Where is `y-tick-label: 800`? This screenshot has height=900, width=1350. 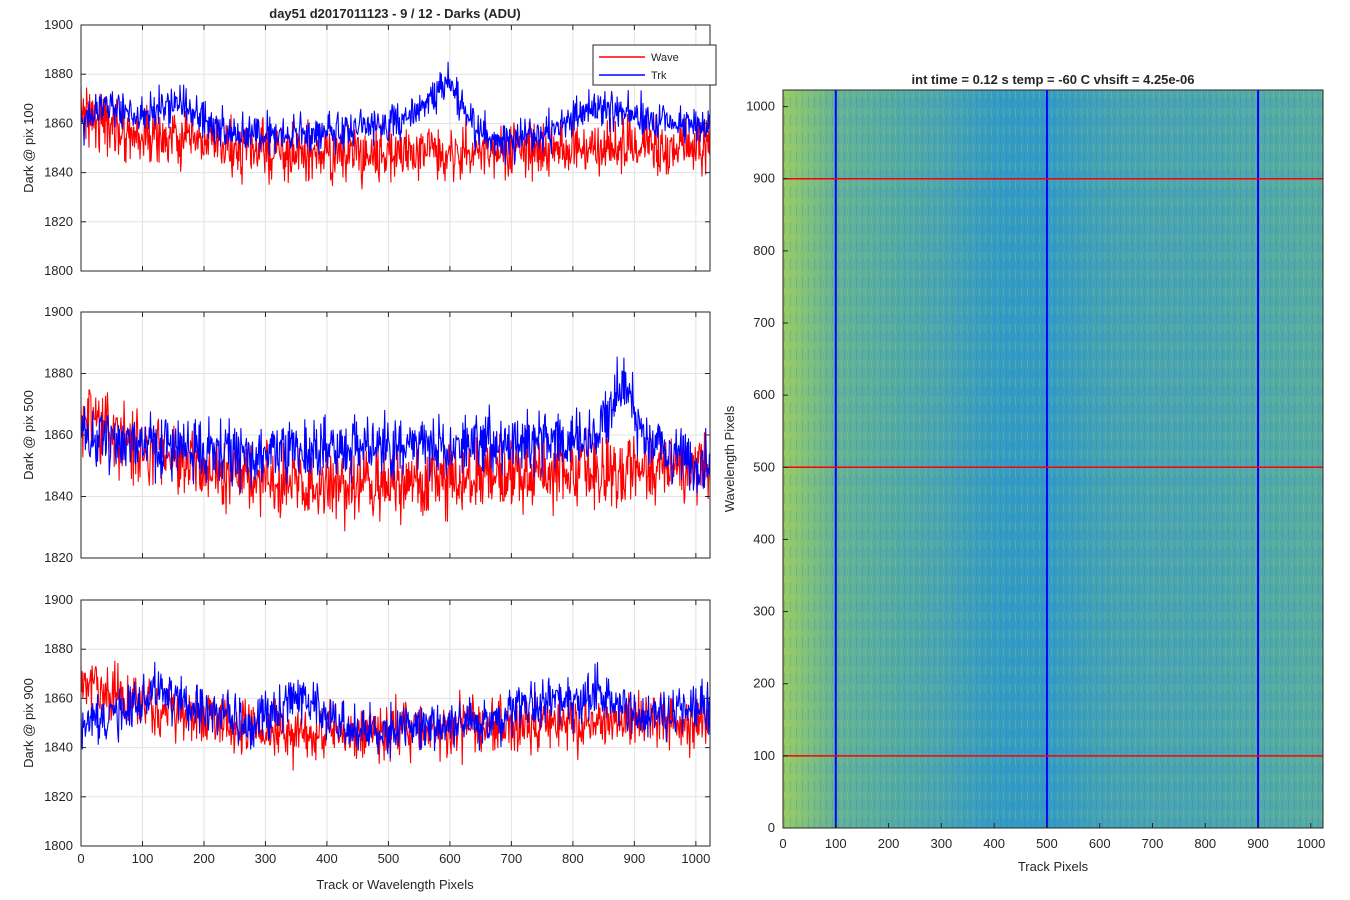 y-tick-label: 800 is located at coordinates (764, 250).